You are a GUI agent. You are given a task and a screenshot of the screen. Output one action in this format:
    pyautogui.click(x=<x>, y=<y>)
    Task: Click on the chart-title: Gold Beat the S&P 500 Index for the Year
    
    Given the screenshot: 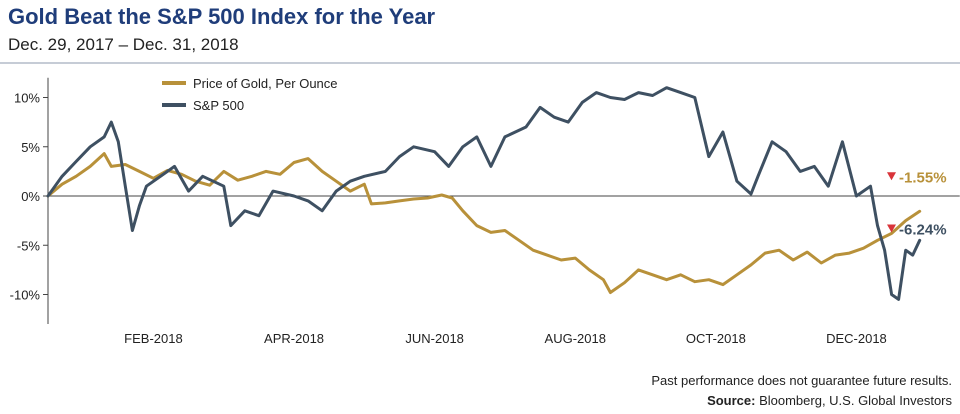 What is the action you would take?
    pyautogui.click(x=222, y=16)
    